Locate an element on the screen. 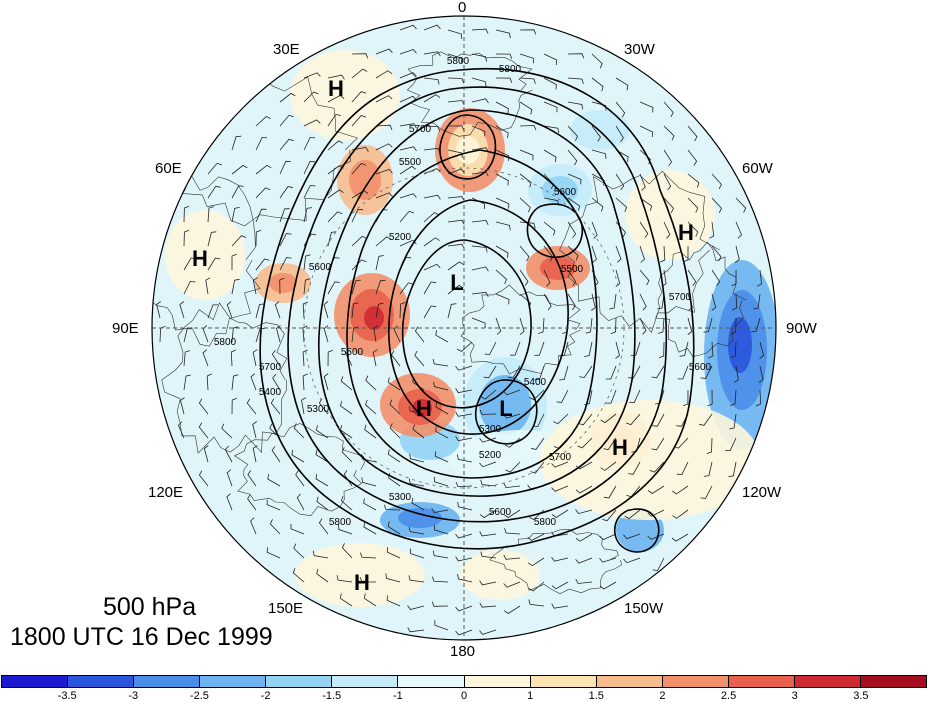 The image size is (928, 702). lon-label-120e: 120E is located at coordinates (166, 492).